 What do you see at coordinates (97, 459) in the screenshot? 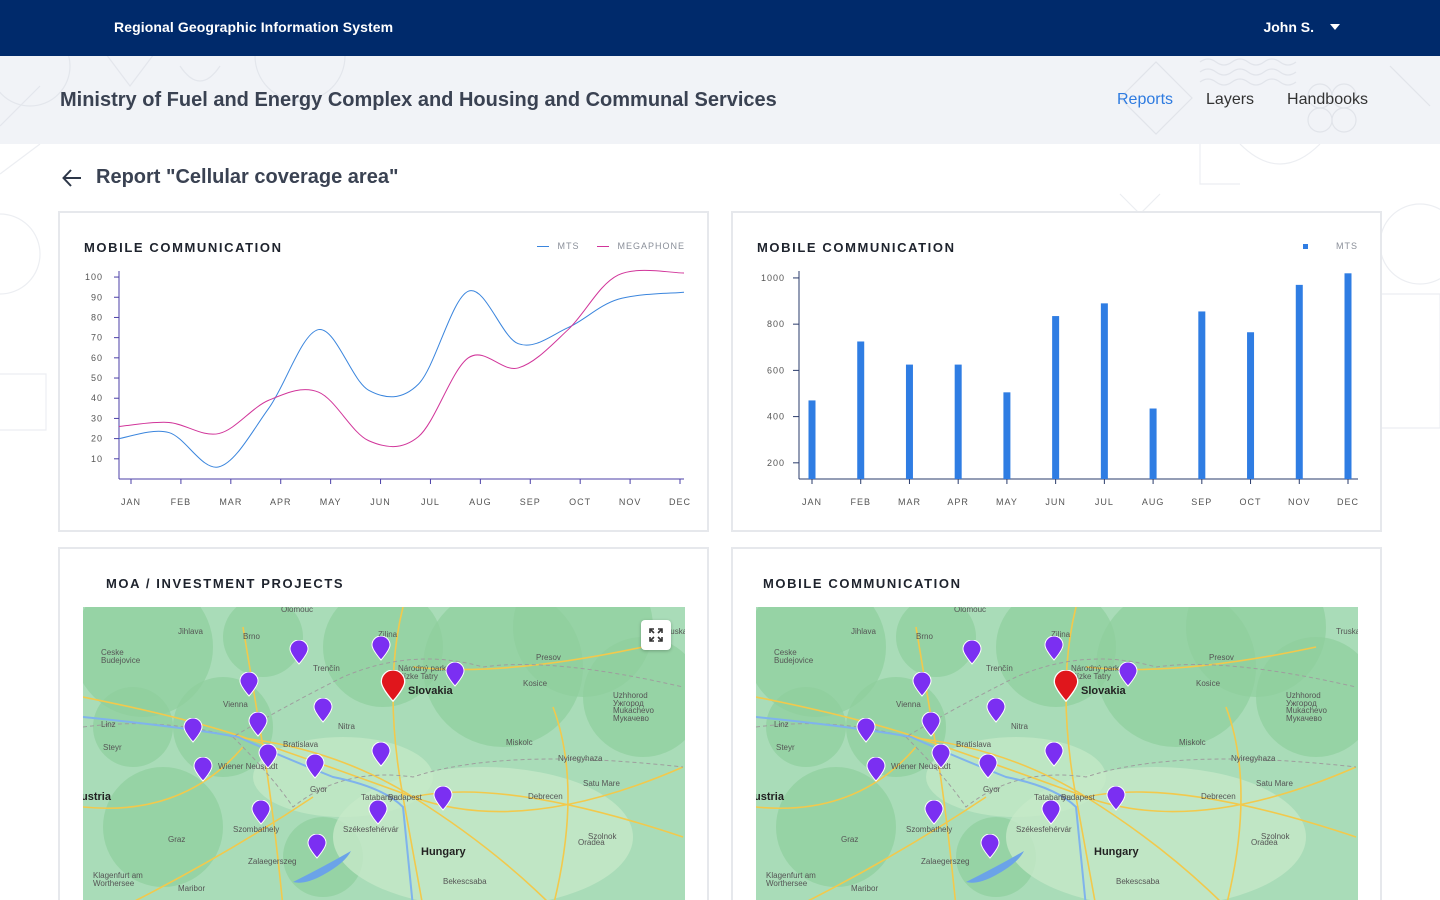
I see `y-tick-label: 10` at bounding box center [97, 459].